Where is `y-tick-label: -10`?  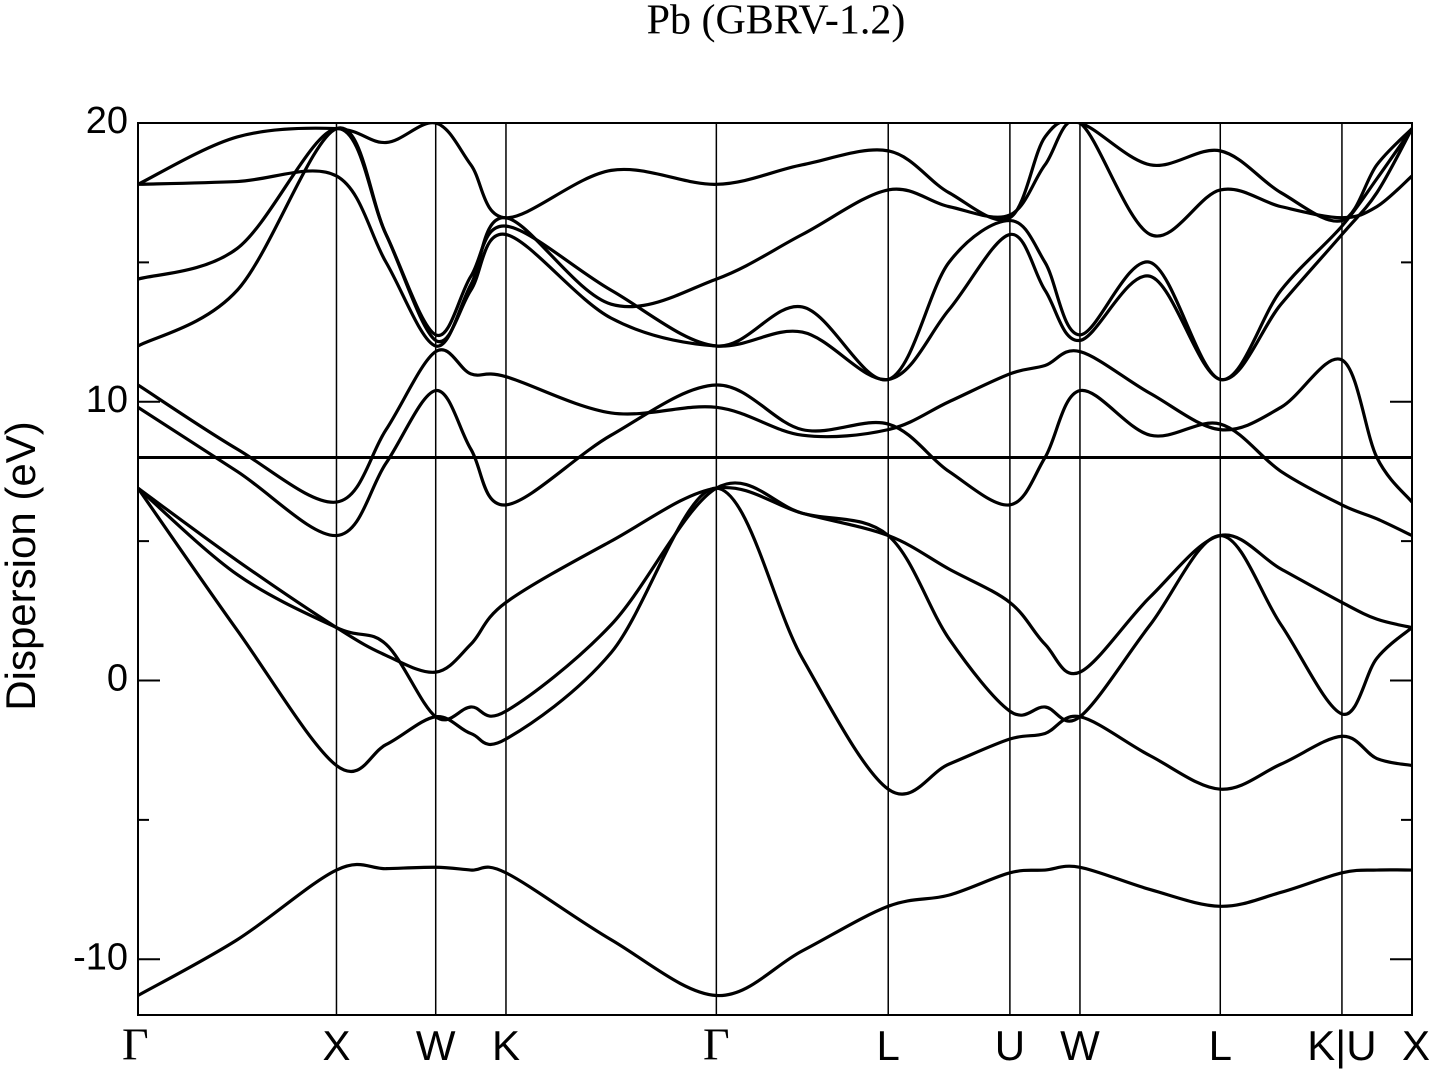 y-tick-label: -10 is located at coordinates (100, 957).